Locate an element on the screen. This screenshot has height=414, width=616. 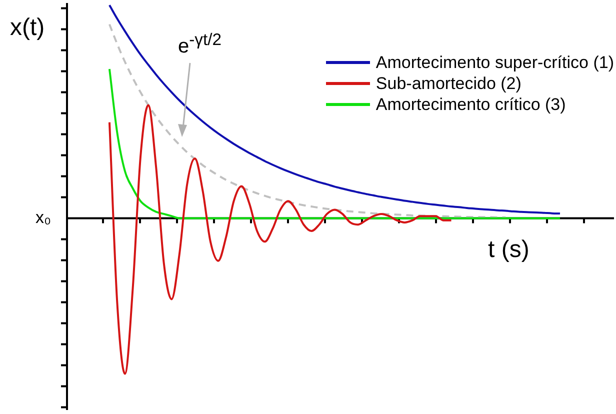
legend-label: Sub-amortecido (2) is located at coordinates (449, 83).